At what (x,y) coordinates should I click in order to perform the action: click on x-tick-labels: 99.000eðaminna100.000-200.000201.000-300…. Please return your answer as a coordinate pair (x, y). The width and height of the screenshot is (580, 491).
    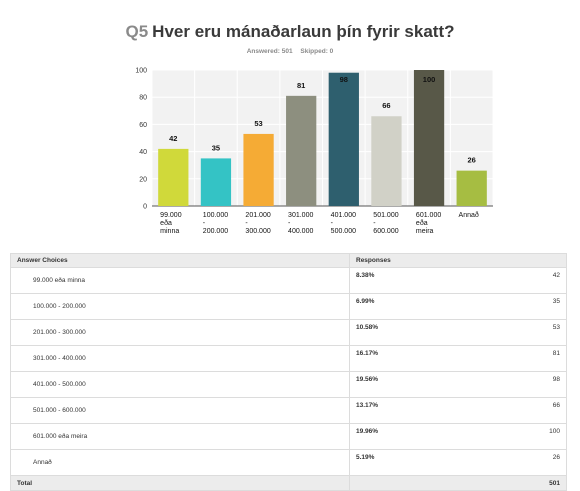
    Looking at the image, I should click on (319, 223).